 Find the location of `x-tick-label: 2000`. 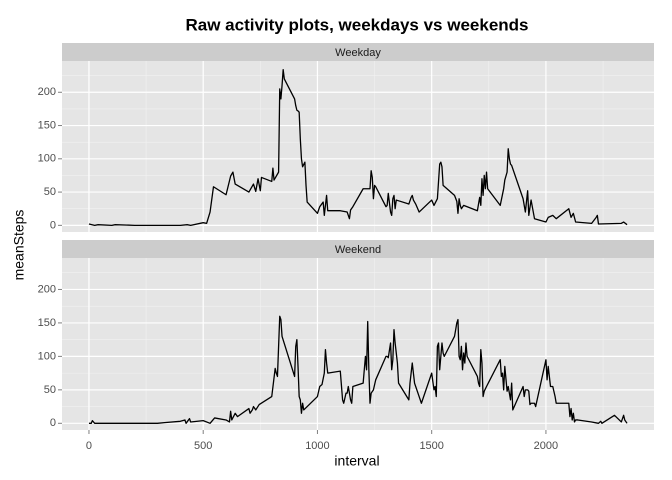

x-tick-label: 2000 is located at coordinates (546, 446).